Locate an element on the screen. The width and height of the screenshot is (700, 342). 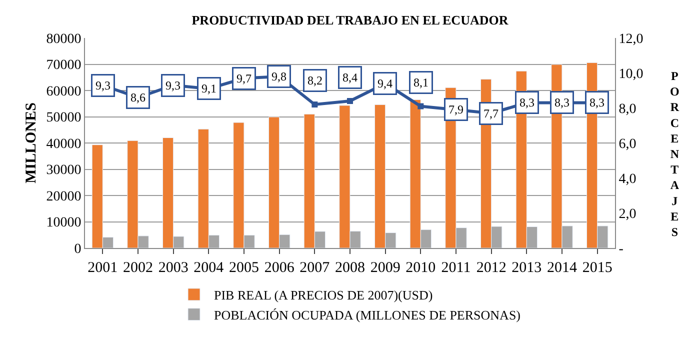
y2-tick-label: - is located at coordinates (621, 249).